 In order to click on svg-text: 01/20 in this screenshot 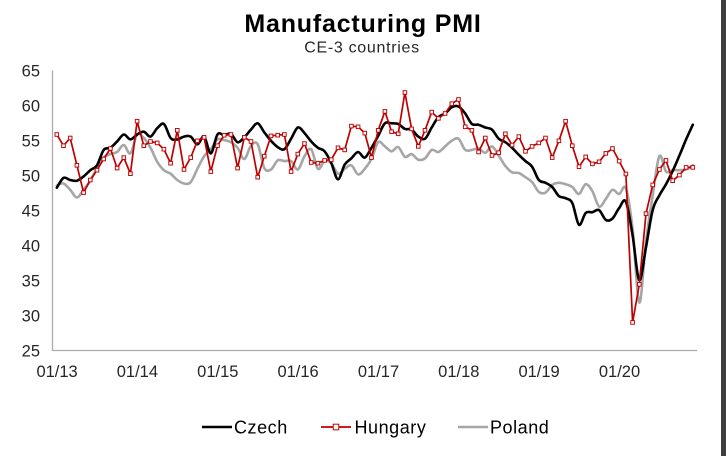, I will do `click(619, 372)`.